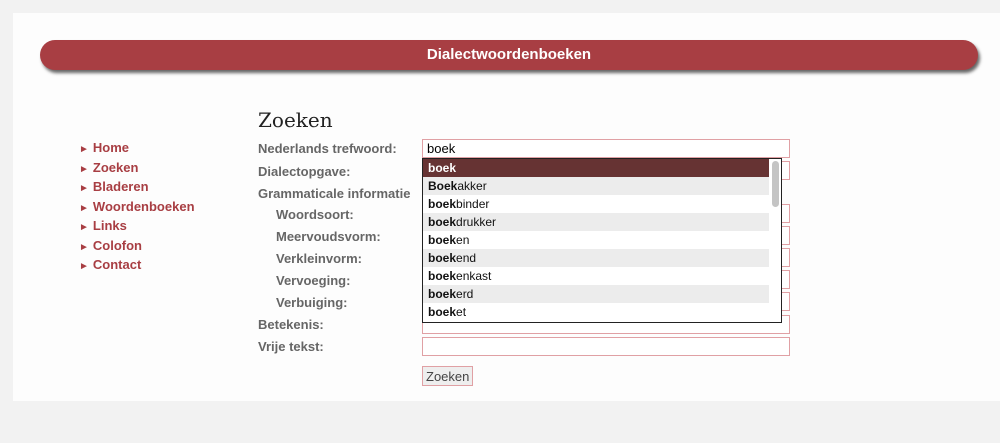 This screenshot has height=443, width=1000. I want to click on label-gram: Grammaticale informatie, so click(334, 193).